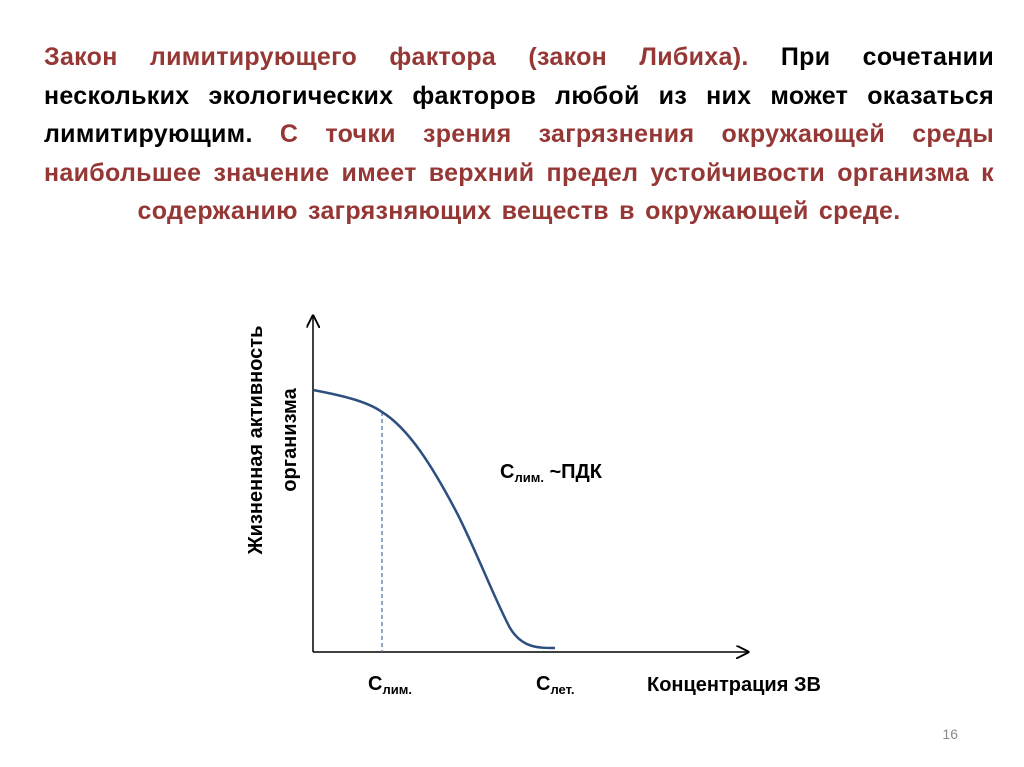 This screenshot has height=767, width=1024. What do you see at coordinates (555, 685) in the screenshot?
I see `tick-label-c-let: Слет.` at bounding box center [555, 685].